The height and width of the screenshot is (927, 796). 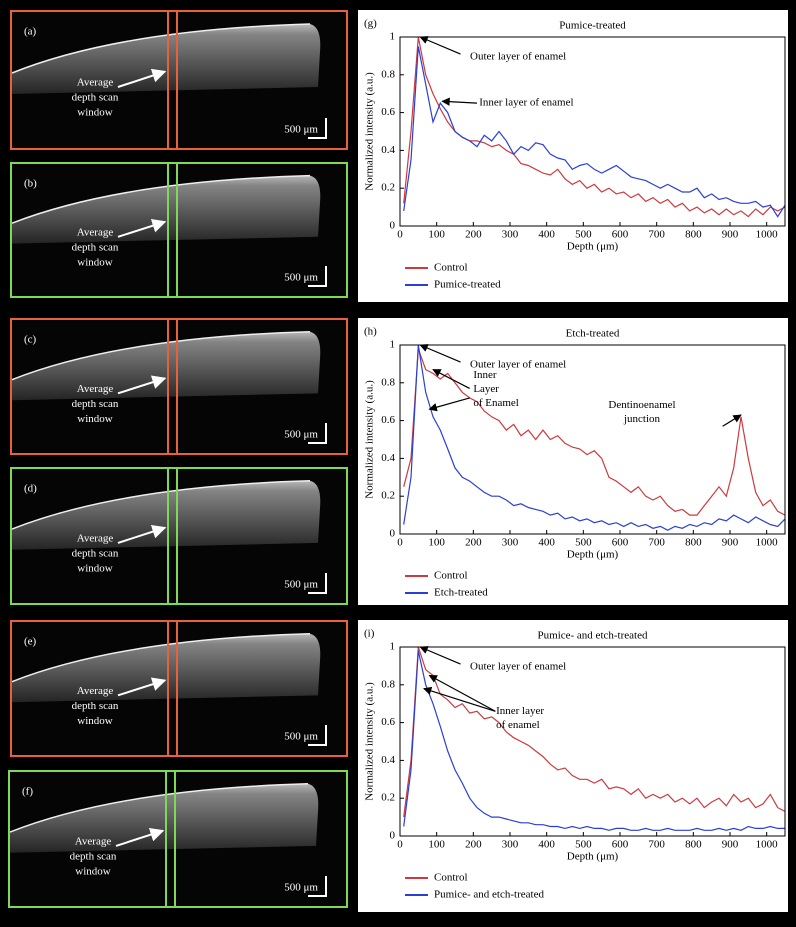 What do you see at coordinates (30, 340) in the screenshot?
I see `panel-label: (c)` at bounding box center [30, 340].